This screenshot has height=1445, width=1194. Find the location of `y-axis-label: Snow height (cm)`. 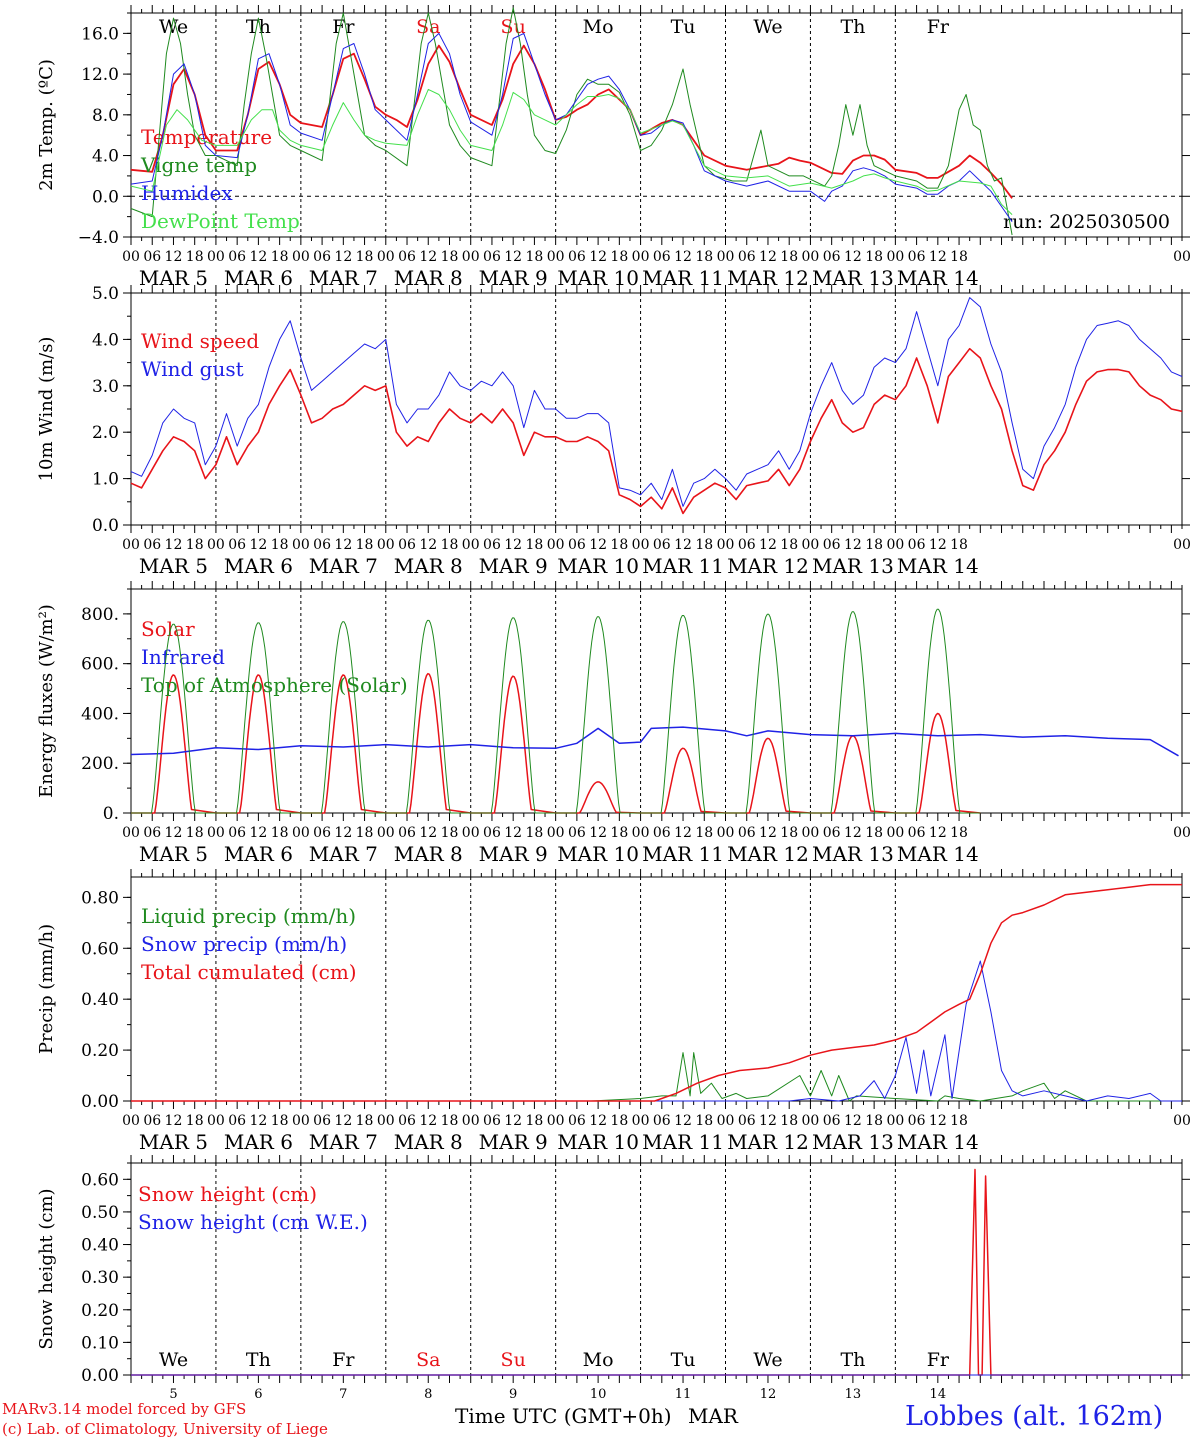

y-axis-label: Snow height (cm) is located at coordinates (46, 1268).